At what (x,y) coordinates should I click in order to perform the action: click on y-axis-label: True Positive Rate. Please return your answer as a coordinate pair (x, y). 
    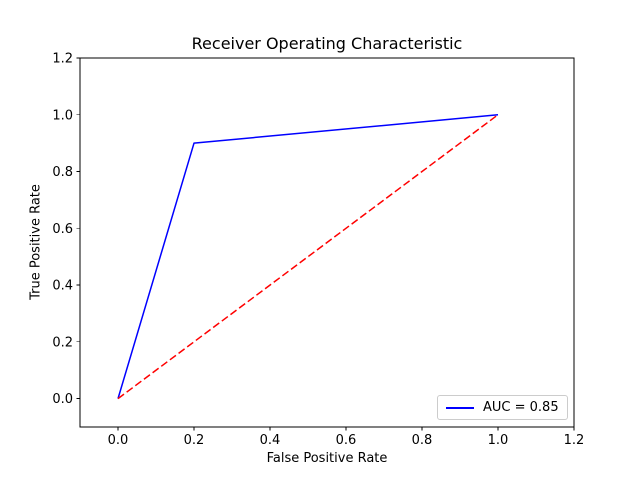
    Looking at the image, I should click on (36, 242).